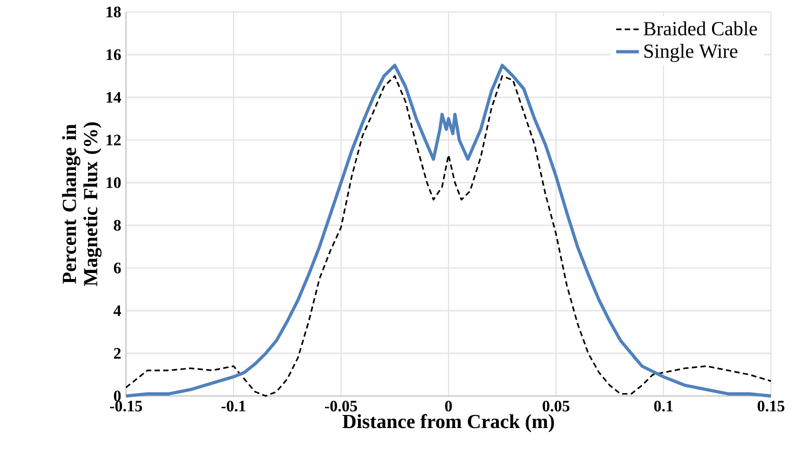 The image size is (794, 463). Describe the element at coordinates (117, 268) in the screenshot. I see `y-tick-label: 6` at that location.